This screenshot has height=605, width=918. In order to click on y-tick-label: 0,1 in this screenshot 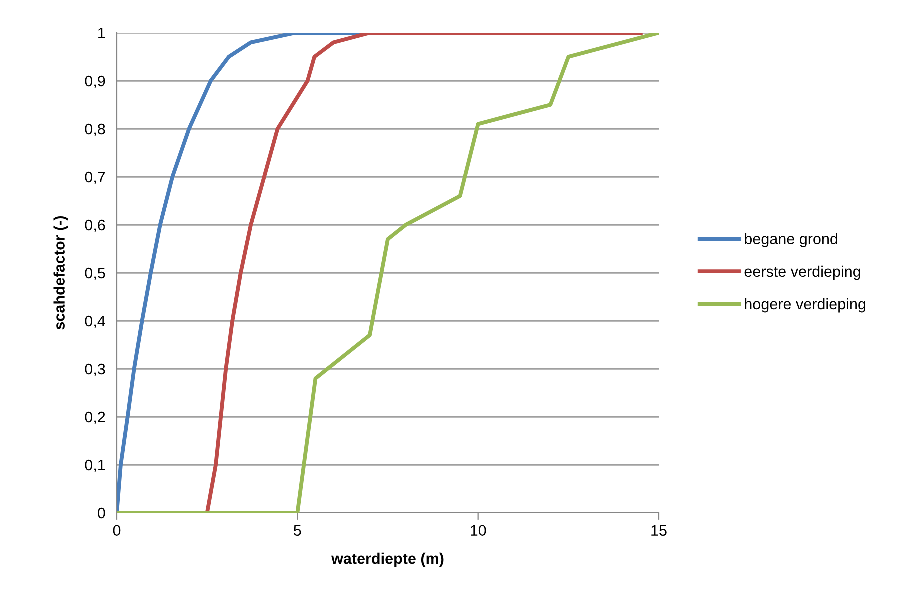, I will do `click(95, 466)`.